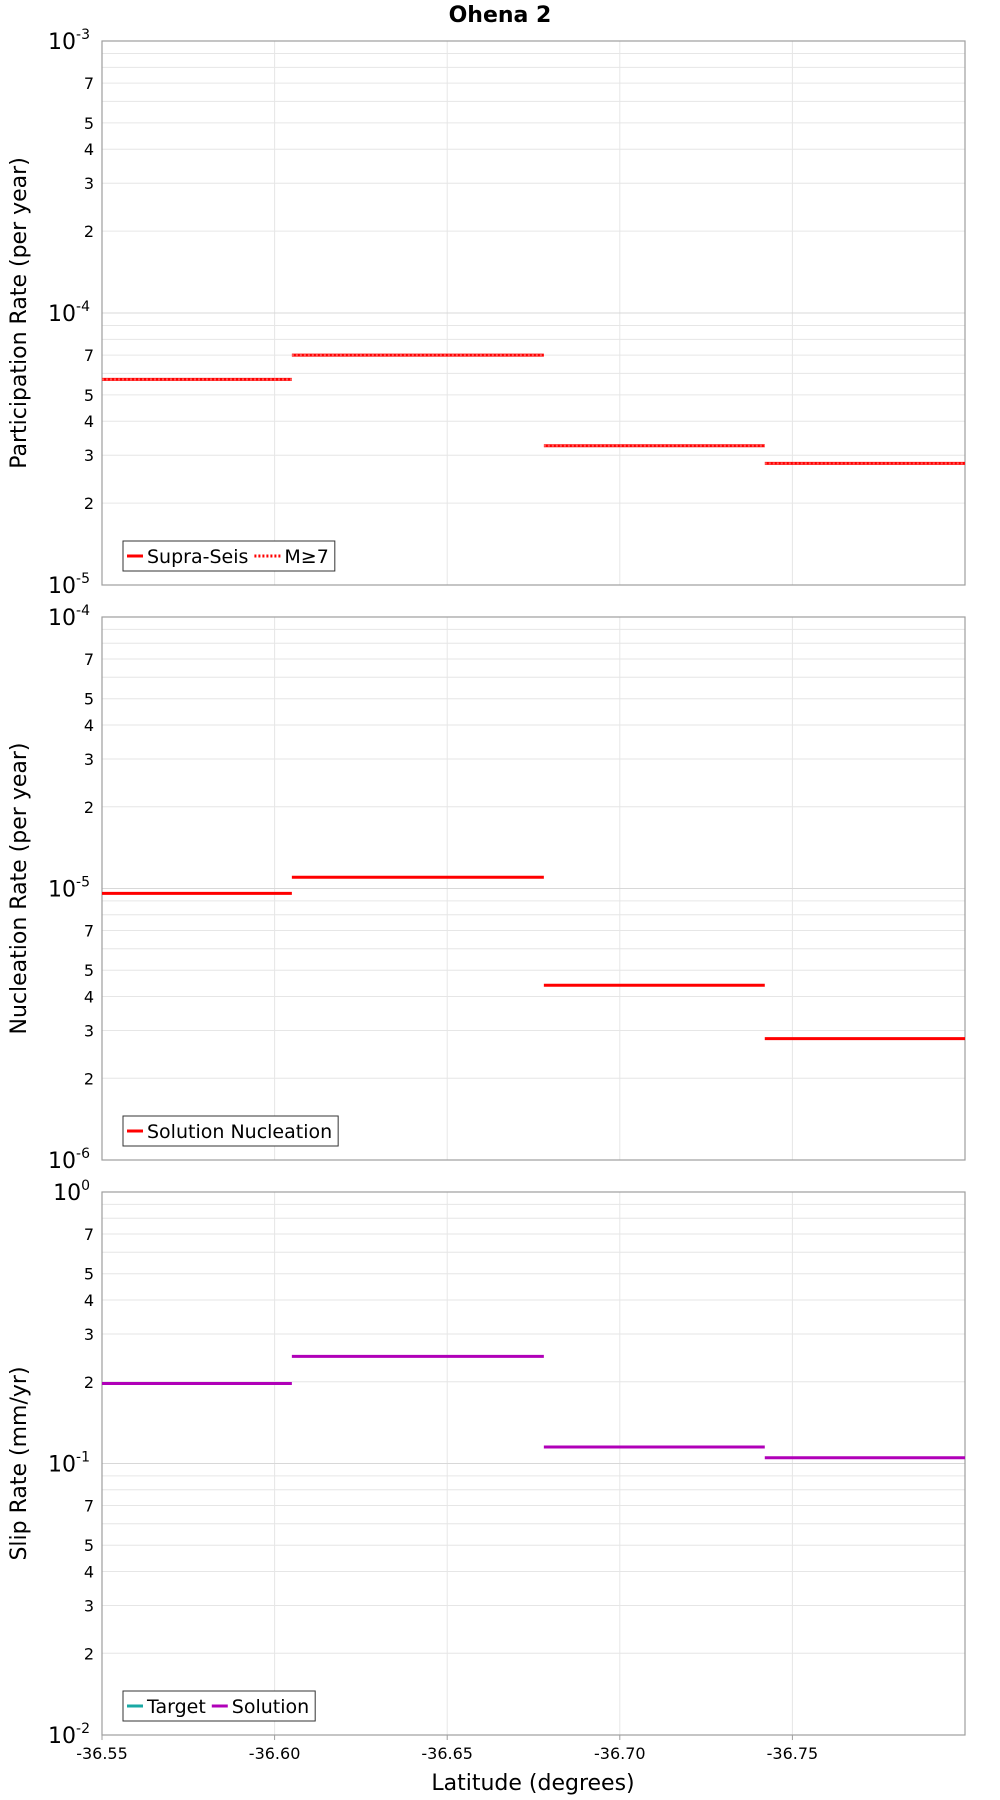 This screenshot has width=1000, height=1800. What do you see at coordinates (239, 1132) in the screenshot?
I see `legend-label: Solution Nucleation` at bounding box center [239, 1132].